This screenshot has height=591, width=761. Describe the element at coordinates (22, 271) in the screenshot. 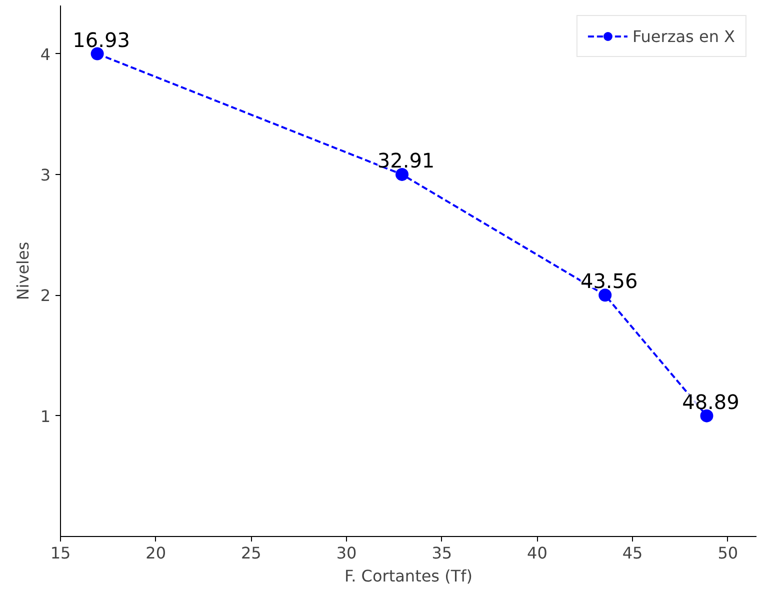

I see `y-axis-title: Niveles` at that location.